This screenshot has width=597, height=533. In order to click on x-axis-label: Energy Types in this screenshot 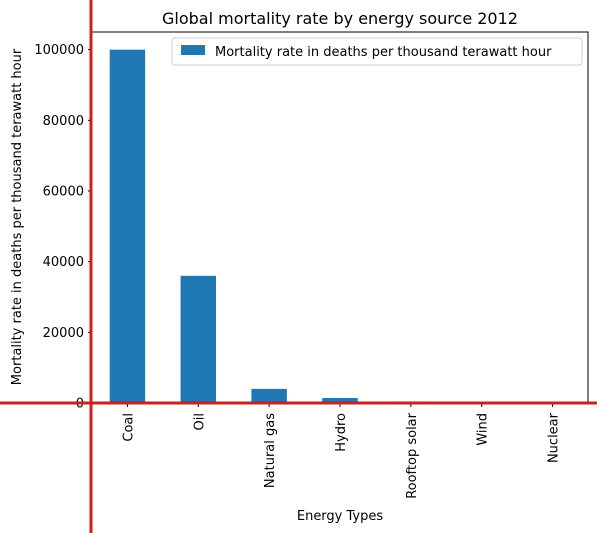, I will do `click(340, 516)`.